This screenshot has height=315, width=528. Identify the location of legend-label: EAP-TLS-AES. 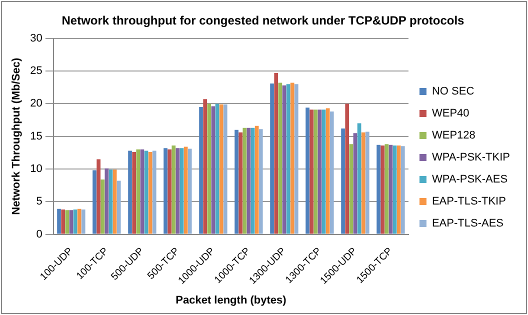
(468, 224).